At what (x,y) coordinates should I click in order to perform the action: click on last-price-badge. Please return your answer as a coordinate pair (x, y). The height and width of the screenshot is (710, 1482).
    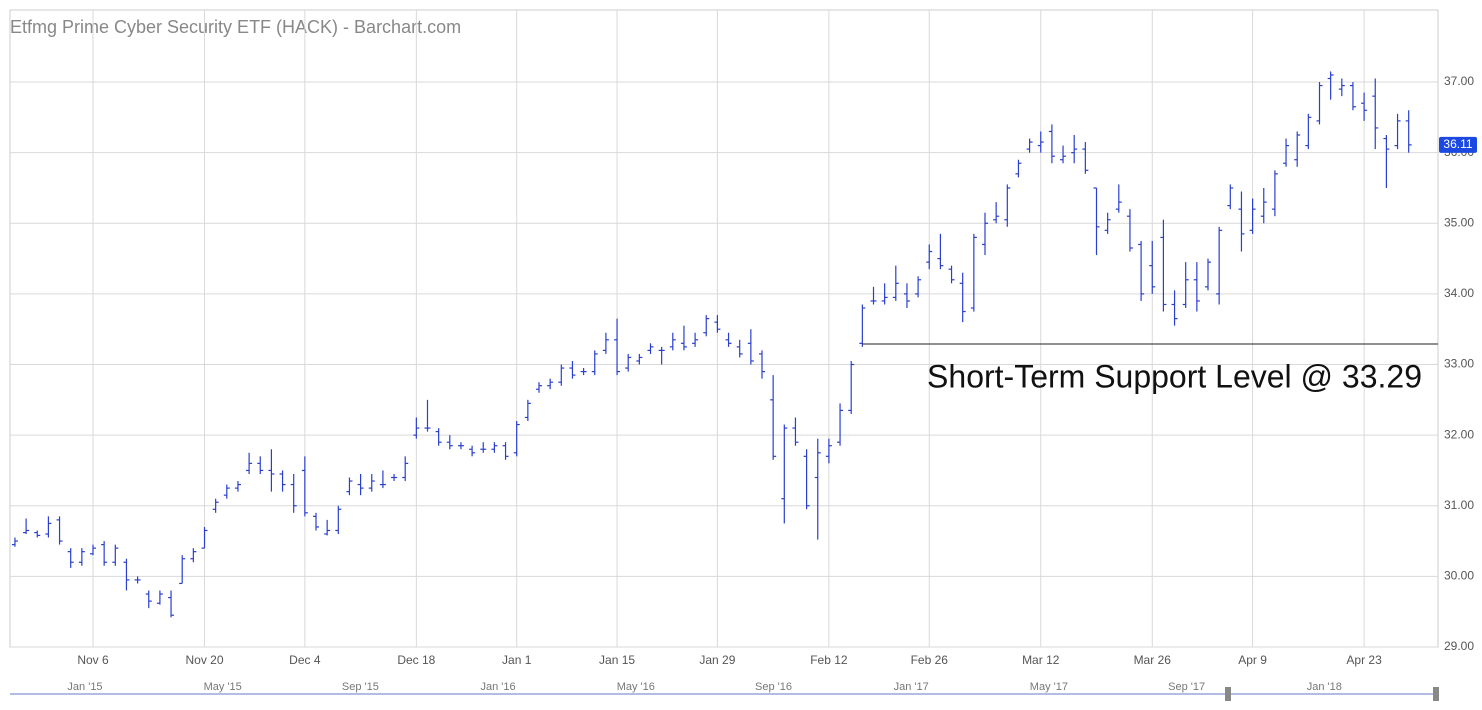
    Looking at the image, I should click on (1458, 144).